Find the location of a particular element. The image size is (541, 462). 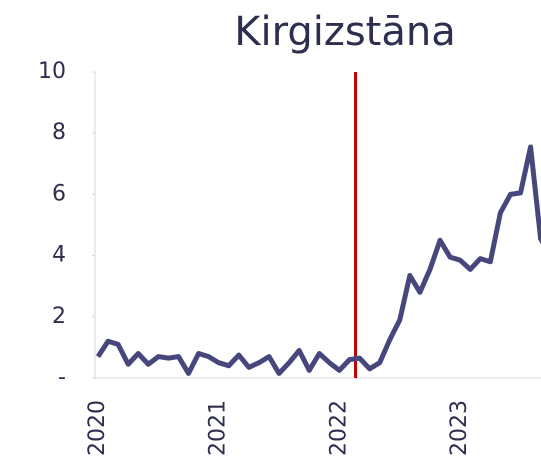

y-tick-label: 2 is located at coordinates (59, 316).